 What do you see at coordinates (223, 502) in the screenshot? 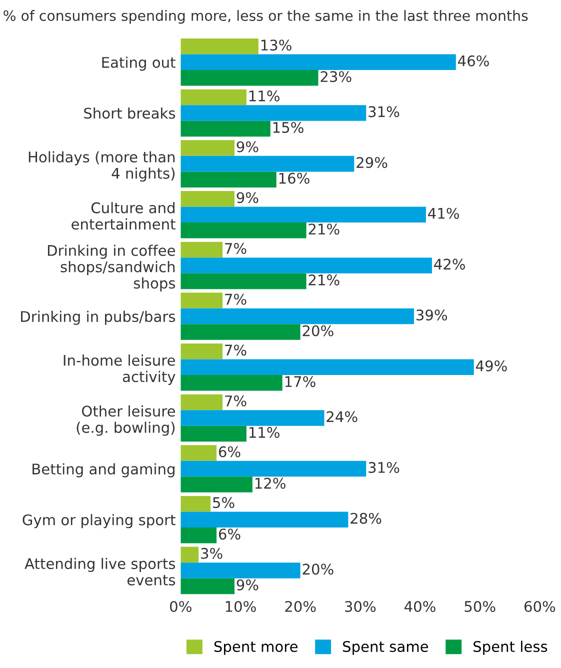
I see `data-label: 5%` at bounding box center [223, 502].